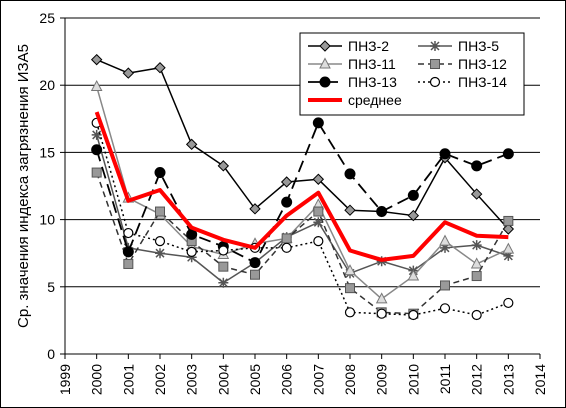 The height and width of the screenshot is (408, 566). I want to click on series-6-point-2009, so click(381, 313).